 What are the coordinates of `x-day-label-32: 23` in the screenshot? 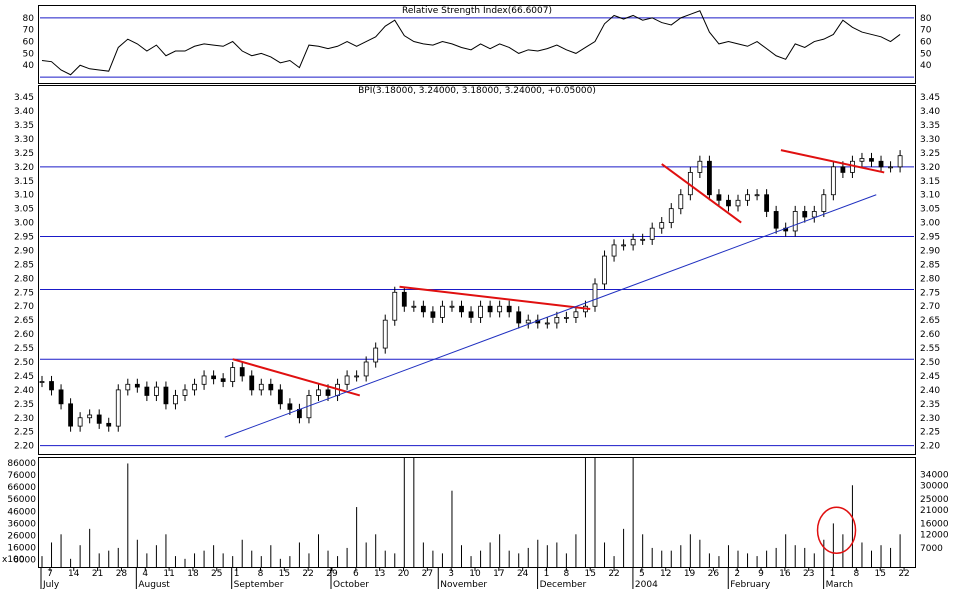 It's located at (808, 574).